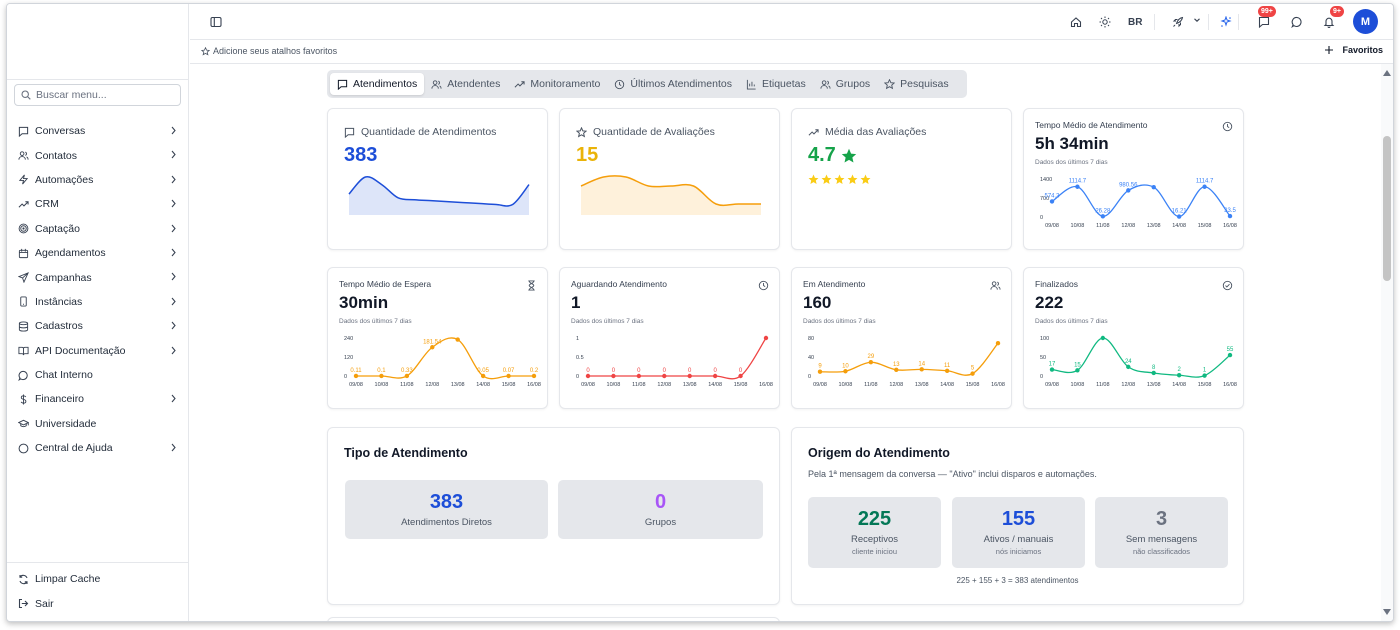  Describe the element at coordinates (1135, 22) in the screenshot. I see `language-selector: BR` at that location.